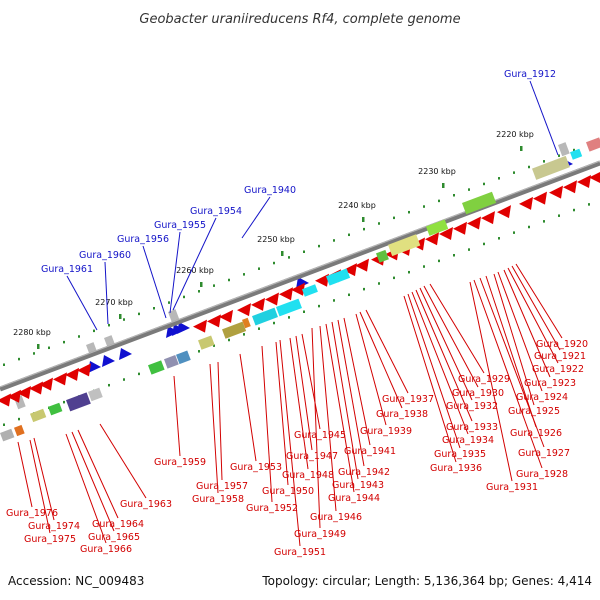 The height and width of the screenshot is (600, 600). What do you see at coordinates (358, 485) in the screenshot?
I see `reverse-gene-label: Gura_1943` at bounding box center [358, 485].